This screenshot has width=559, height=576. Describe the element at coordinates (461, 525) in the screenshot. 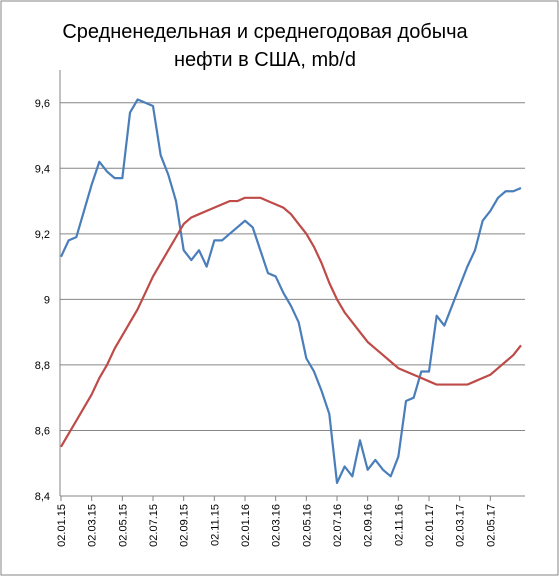

I see `x-tick-label: 02.03.17` at that location.